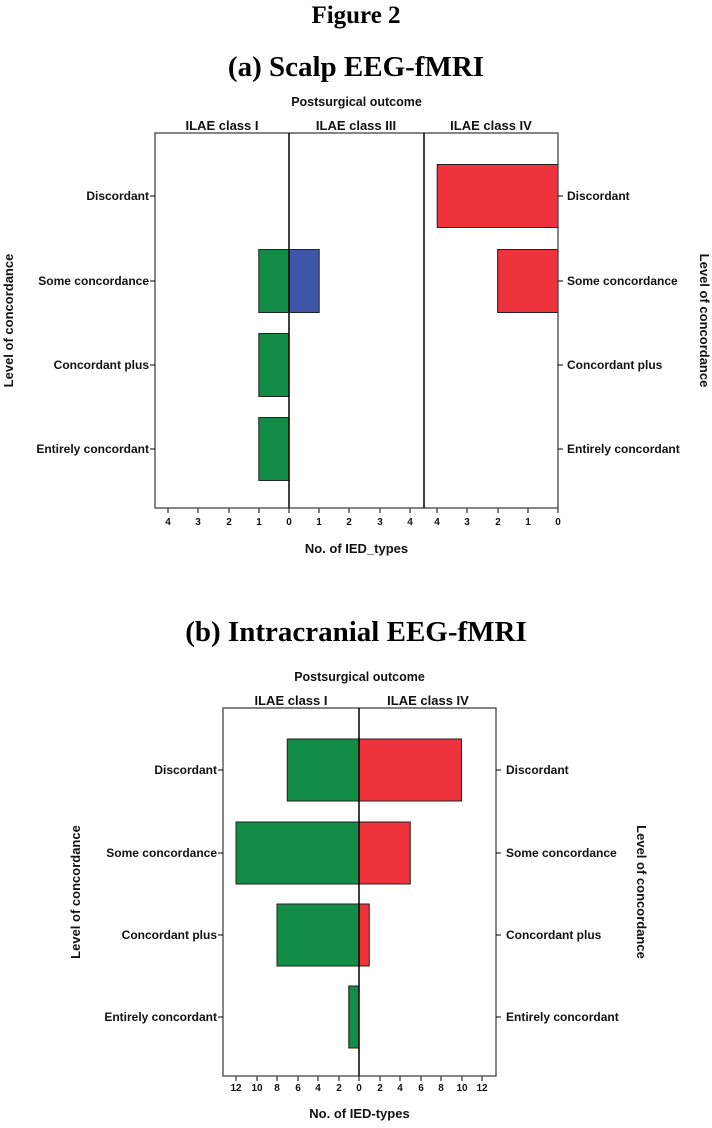 The height and width of the screenshot is (1128, 712). What do you see at coordinates (359, 1113) in the screenshot?
I see `chart-b-x-axis-label: No. of IED-types` at bounding box center [359, 1113].